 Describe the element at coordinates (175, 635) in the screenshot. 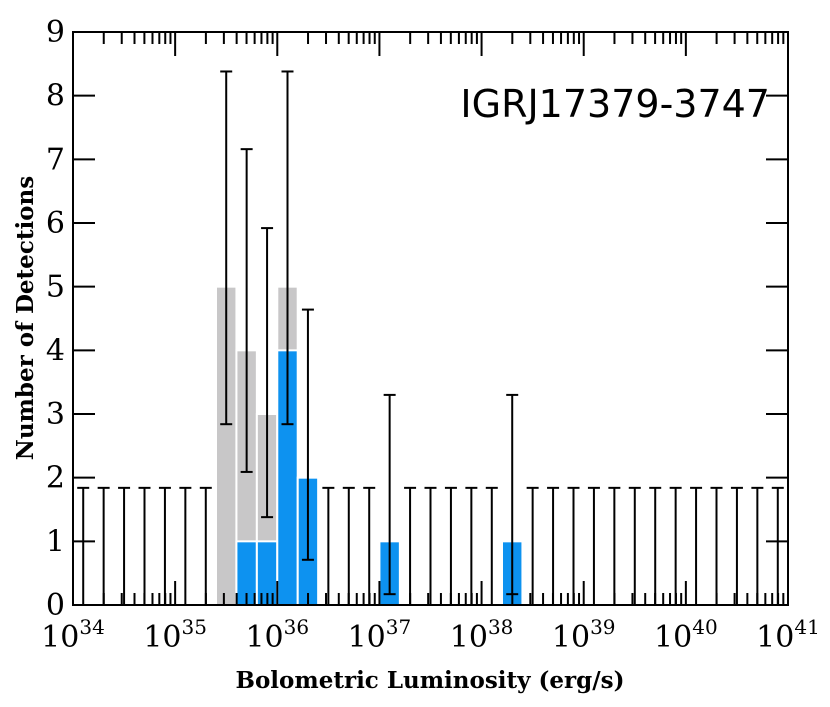

I see `x-tick-label: 1035` at that location.